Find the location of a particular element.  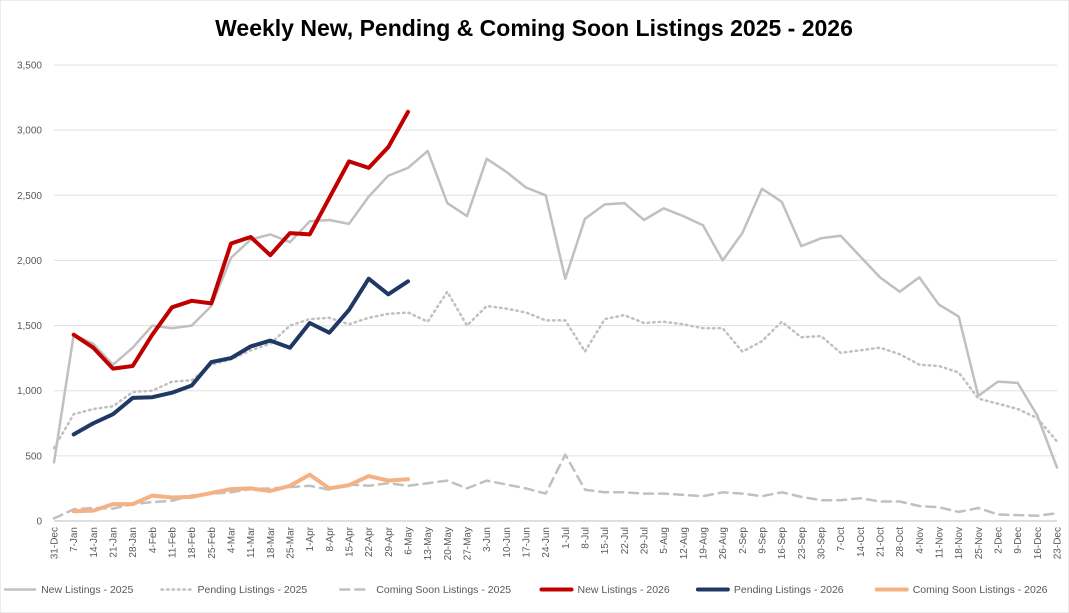

x-tick-label: 8-Jul is located at coordinates (586, 538).